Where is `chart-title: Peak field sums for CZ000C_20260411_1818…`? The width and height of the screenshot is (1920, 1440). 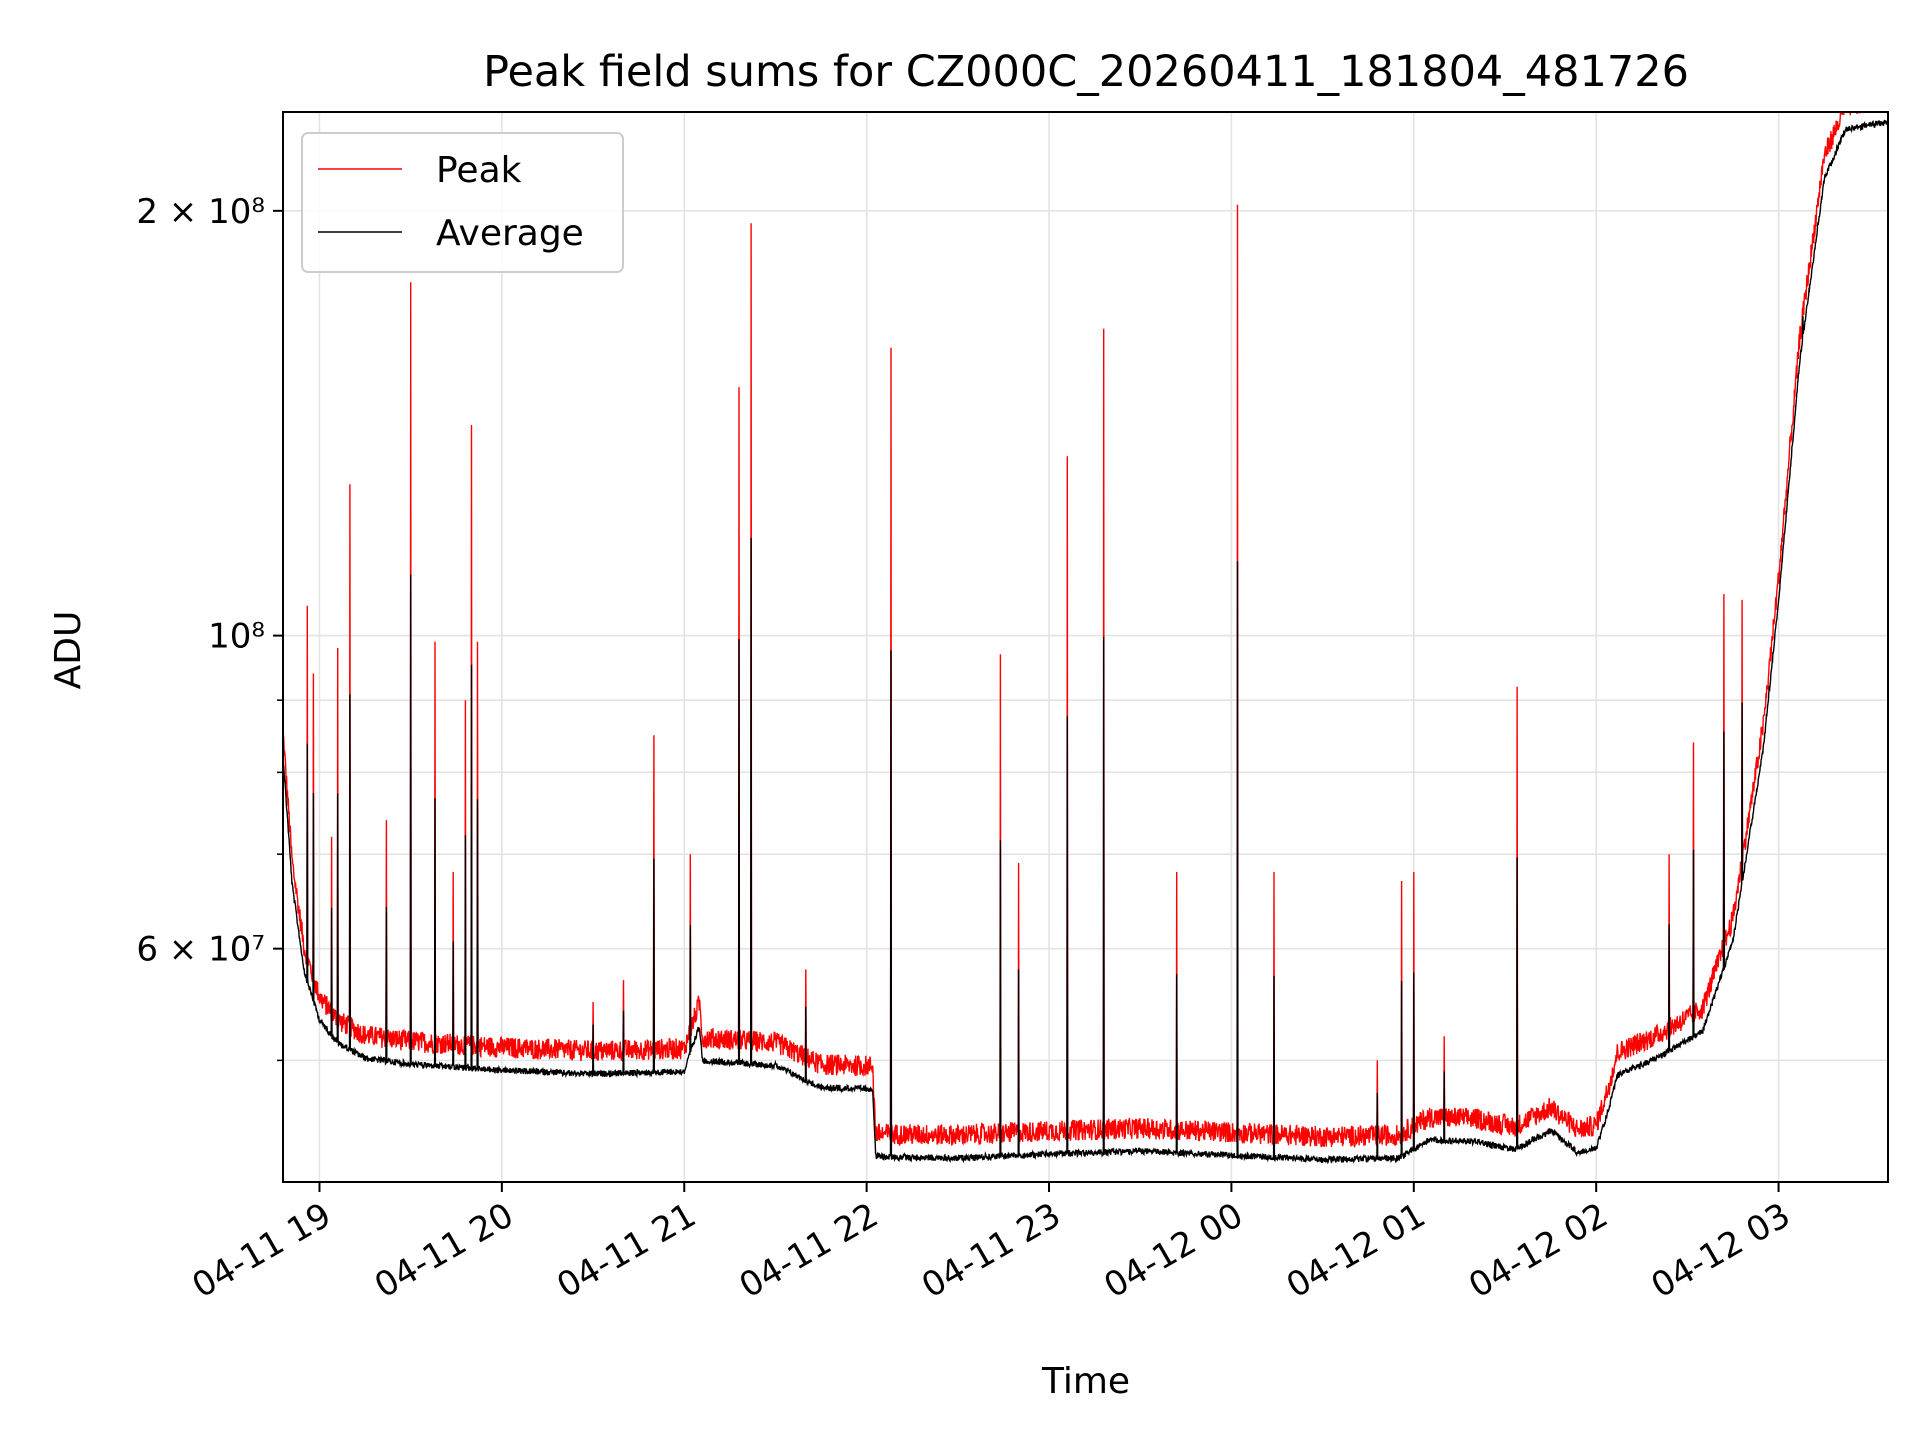
chart-title: Peak field sums for CZ000C_20260411_1818… is located at coordinates (1086, 72).